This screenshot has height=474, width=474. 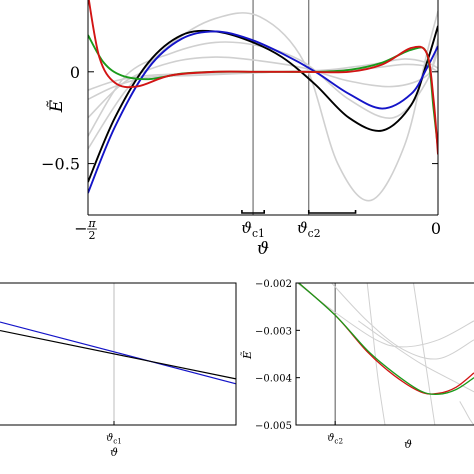 I want to click on inset-right-y-label: Ẽ, so click(x=247, y=355).